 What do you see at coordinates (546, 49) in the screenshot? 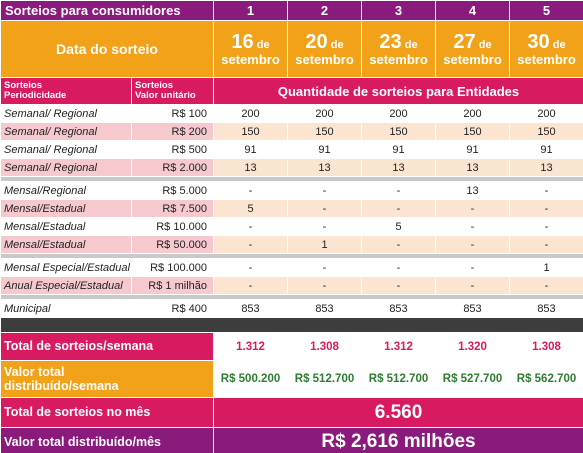
I see `draw-date-5: 30 de setembro` at bounding box center [546, 49].